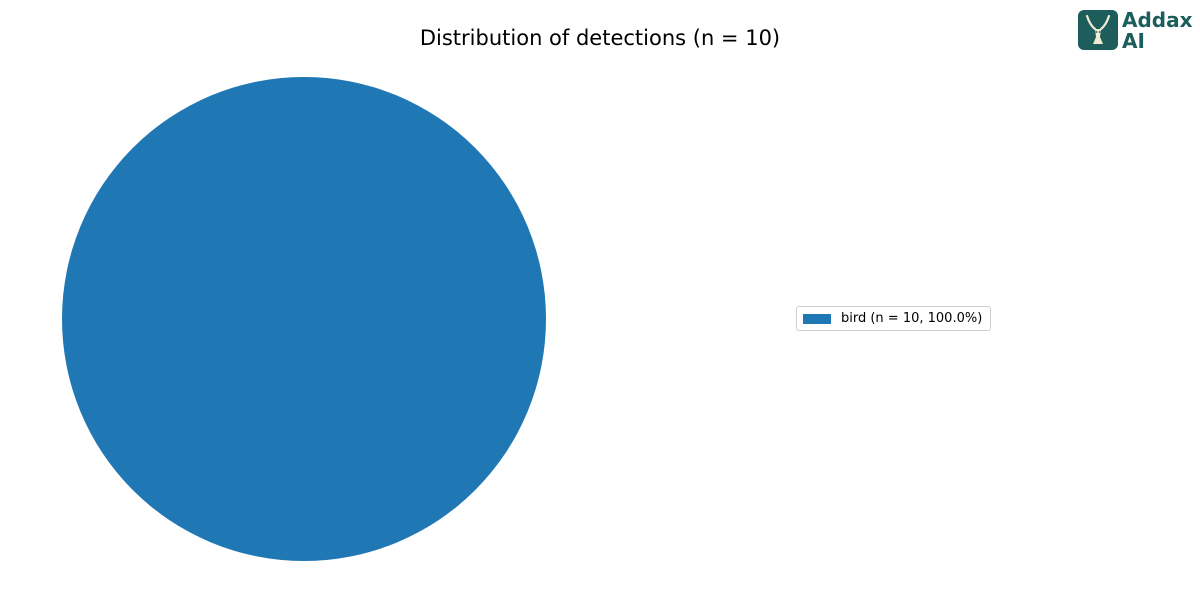 The width and height of the screenshot is (1200, 600). What do you see at coordinates (817, 318) in the screenshot?
I see `legend-swatch-bird` at bounding box center [817, 318].